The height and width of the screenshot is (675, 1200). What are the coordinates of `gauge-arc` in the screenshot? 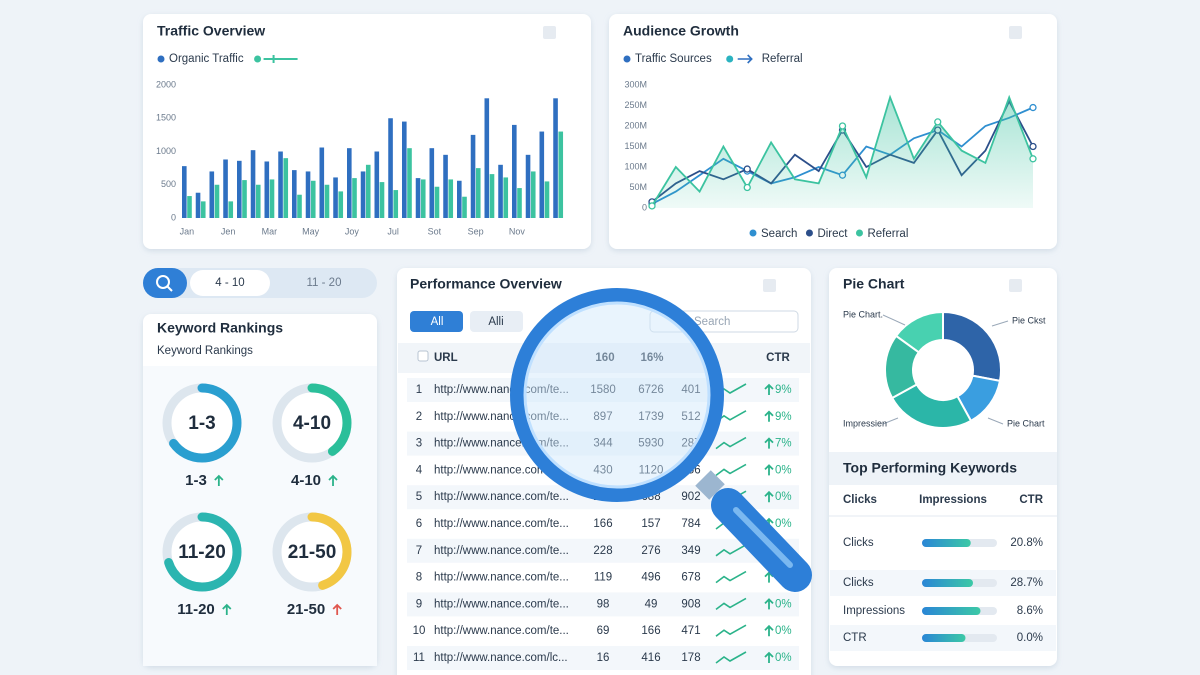 It's located at (202, 423).